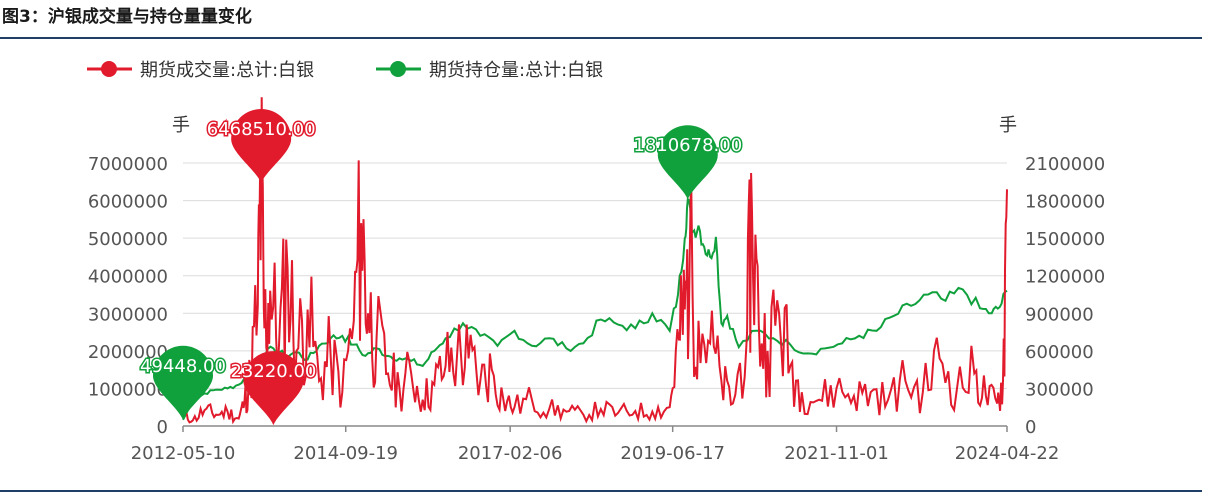 The image size is (1217, 503). Describe the element at coordinates (836, 453) in the screenshot. I see `x-tick-label: 2021-11-01` at that location.